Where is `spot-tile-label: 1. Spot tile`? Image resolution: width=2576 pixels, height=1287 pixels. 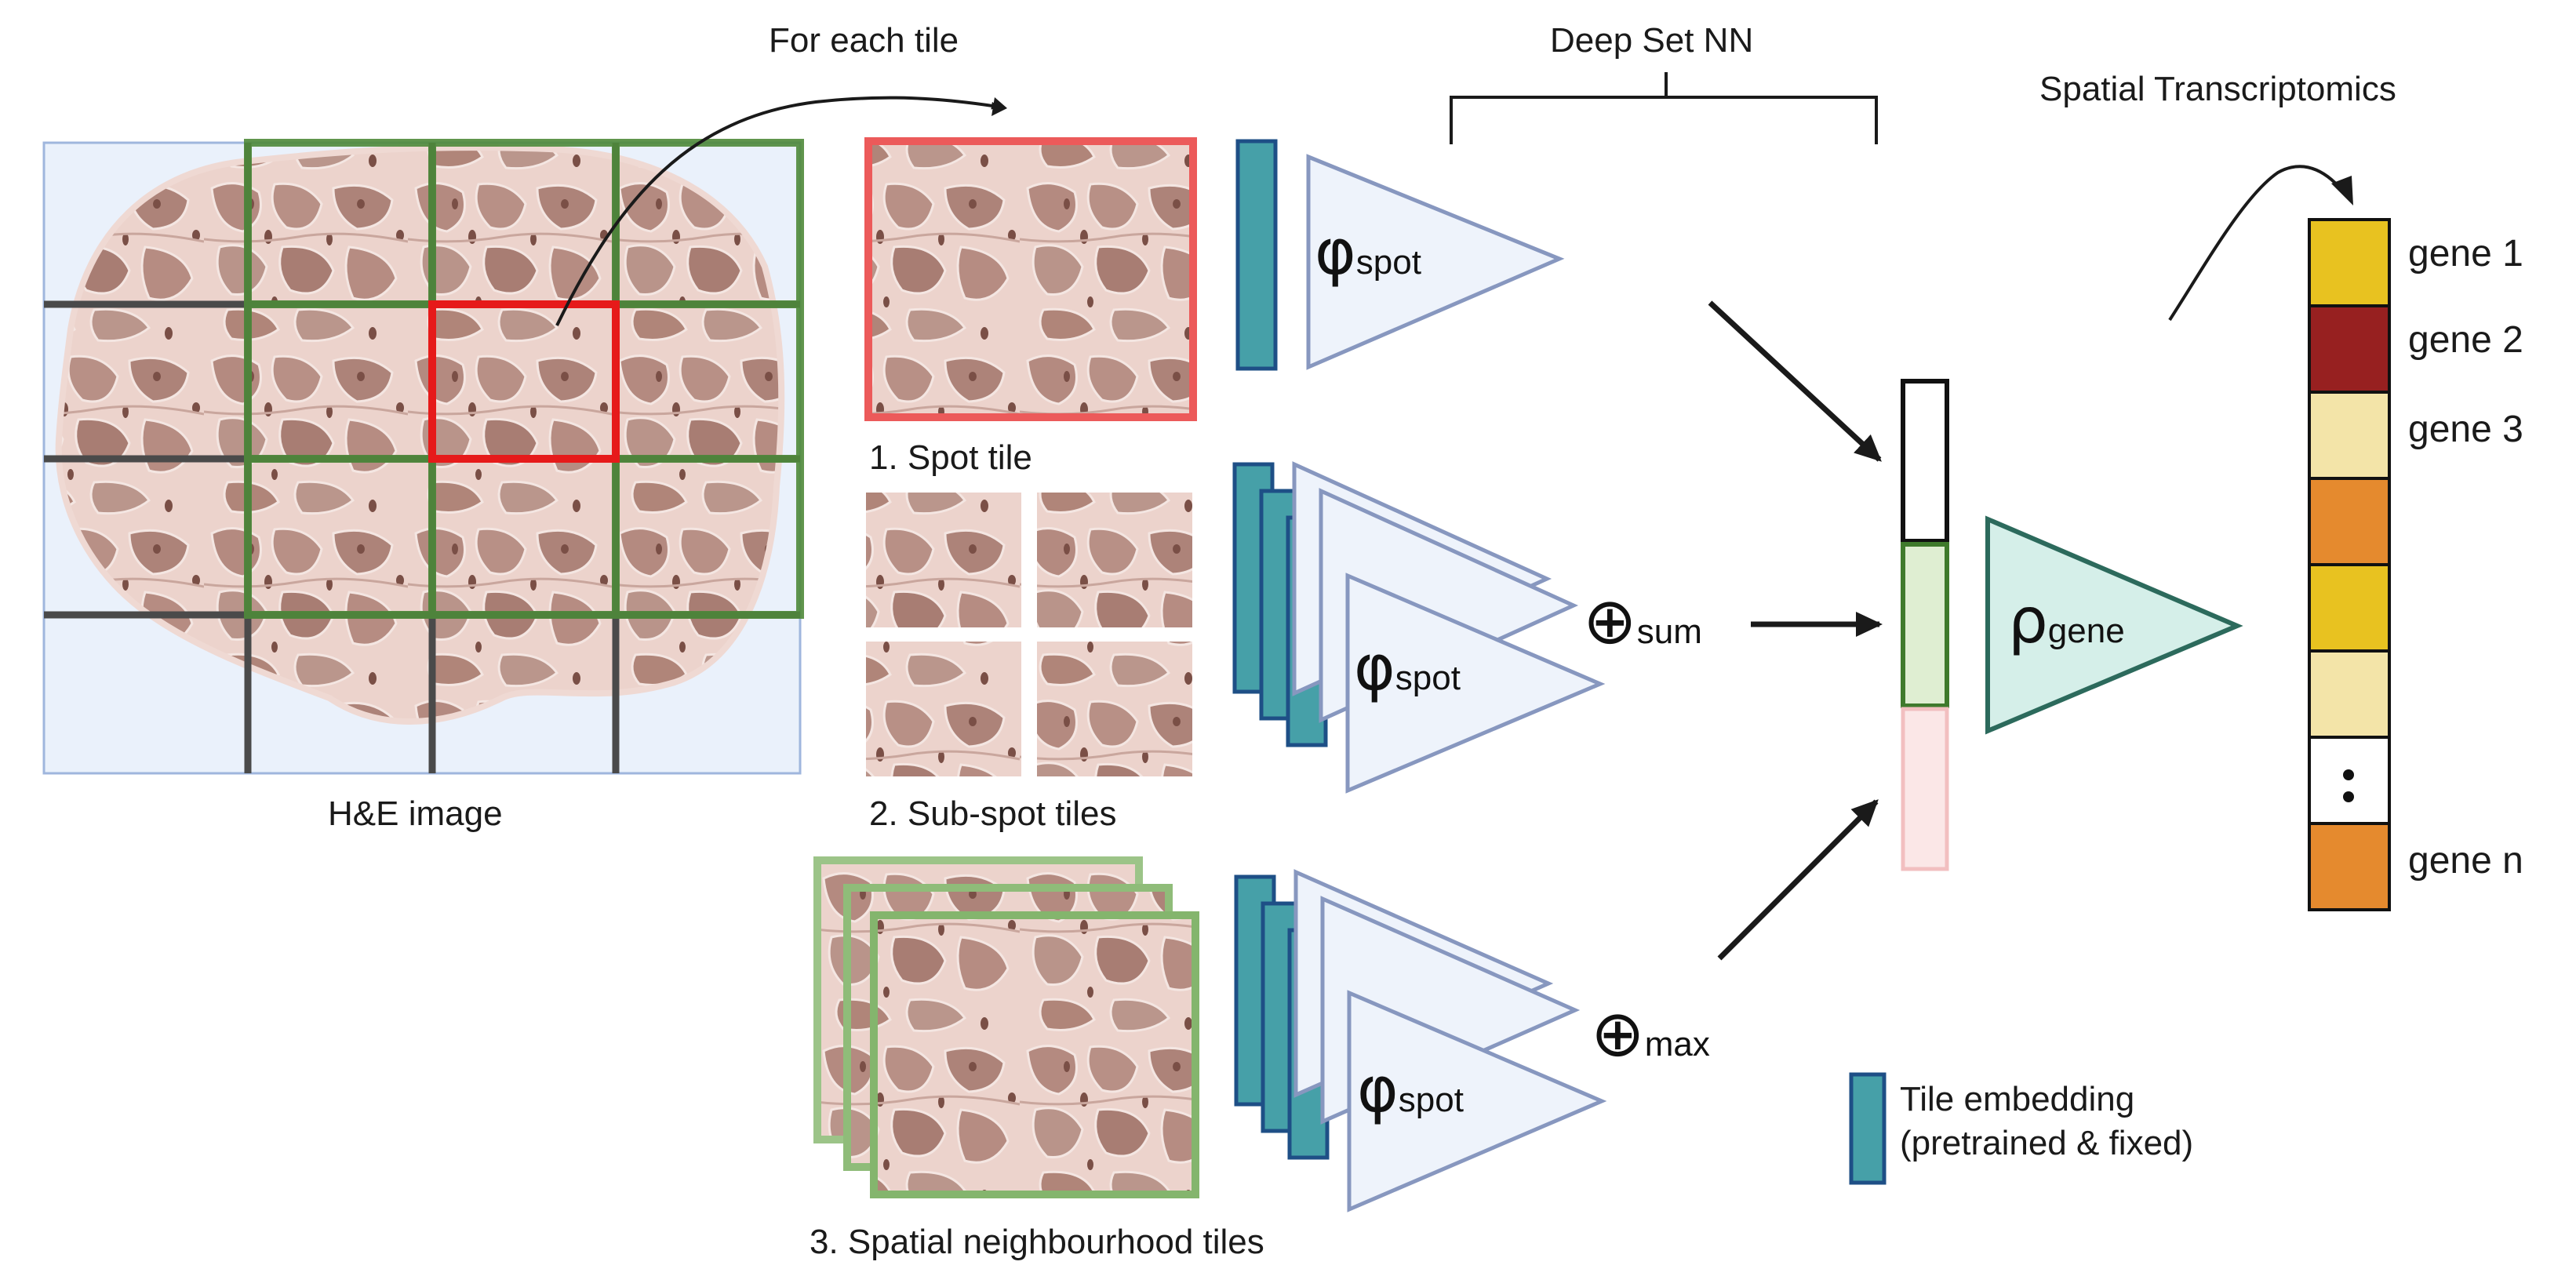
spot-tile-label: 1. Spot tile is located at coordinates (950, 458).